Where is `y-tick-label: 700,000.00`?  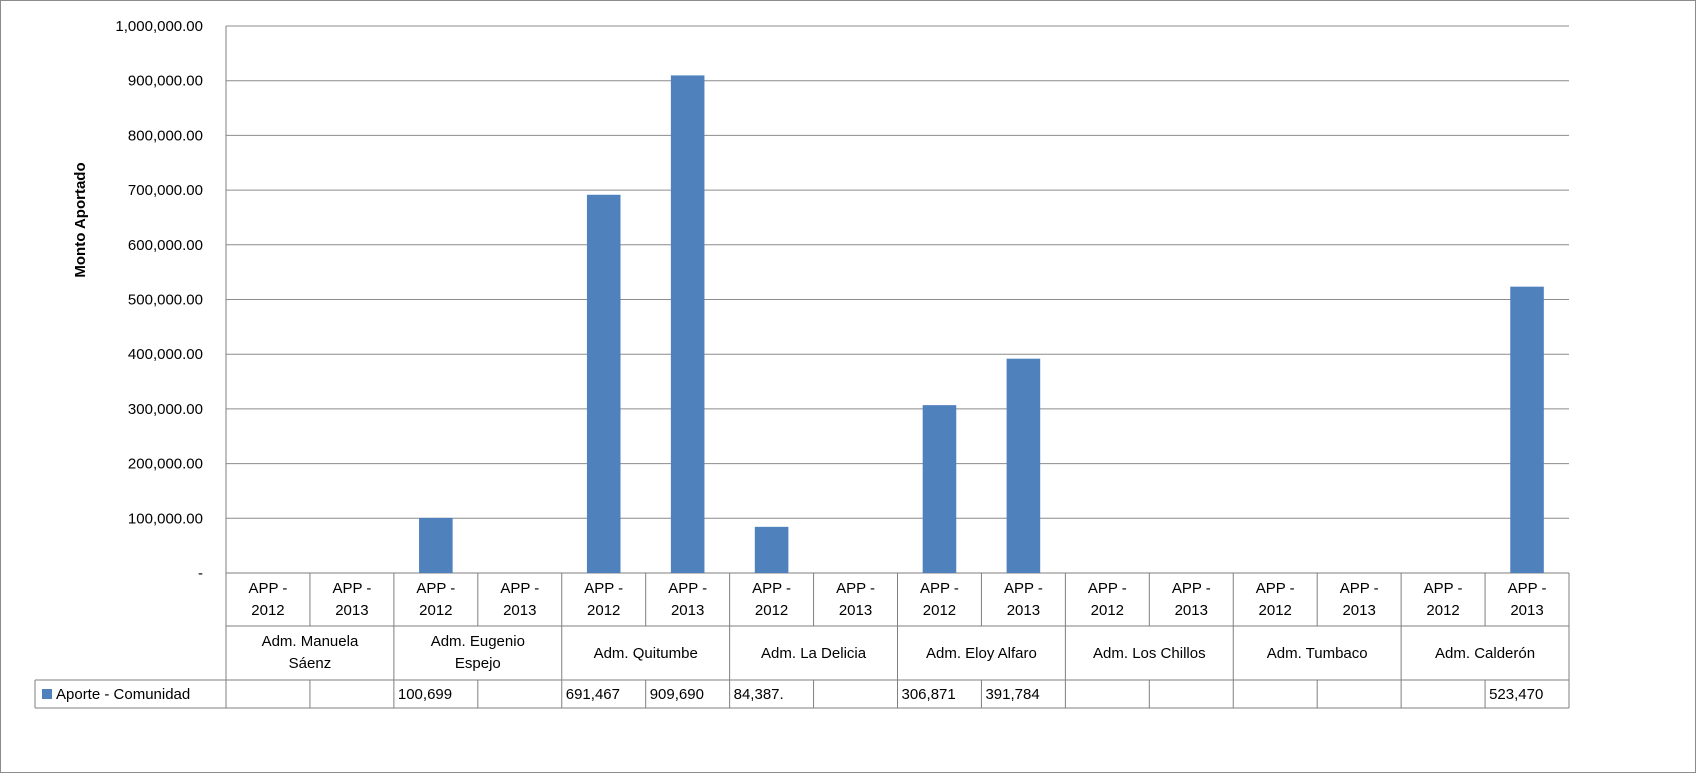
y-tick-label: 700,000.00 is located at coordinates (165, 190).